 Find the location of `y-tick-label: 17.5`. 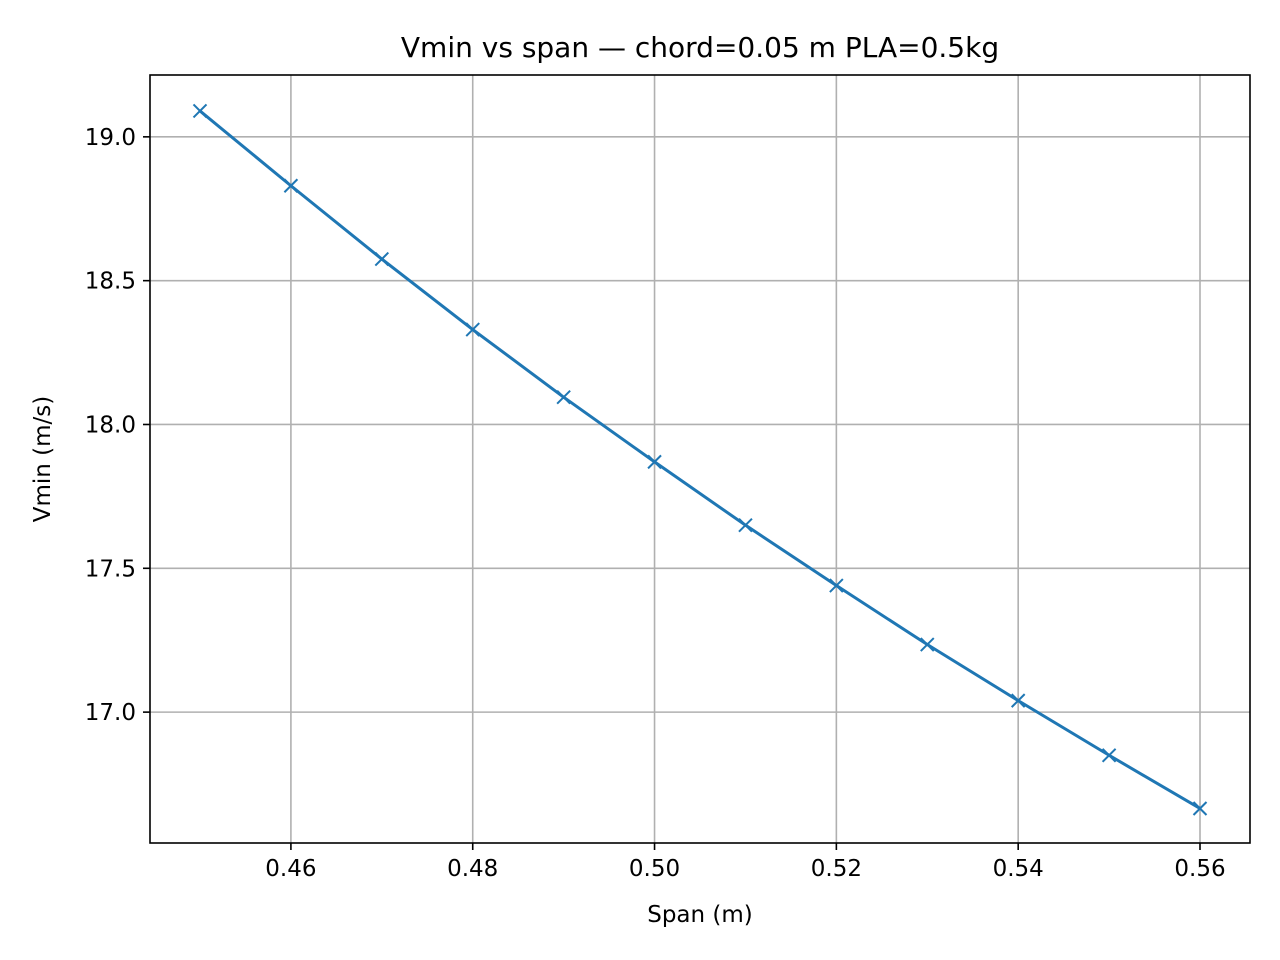

y-tick-label: 17.5 is located at coordinates (110, 569).